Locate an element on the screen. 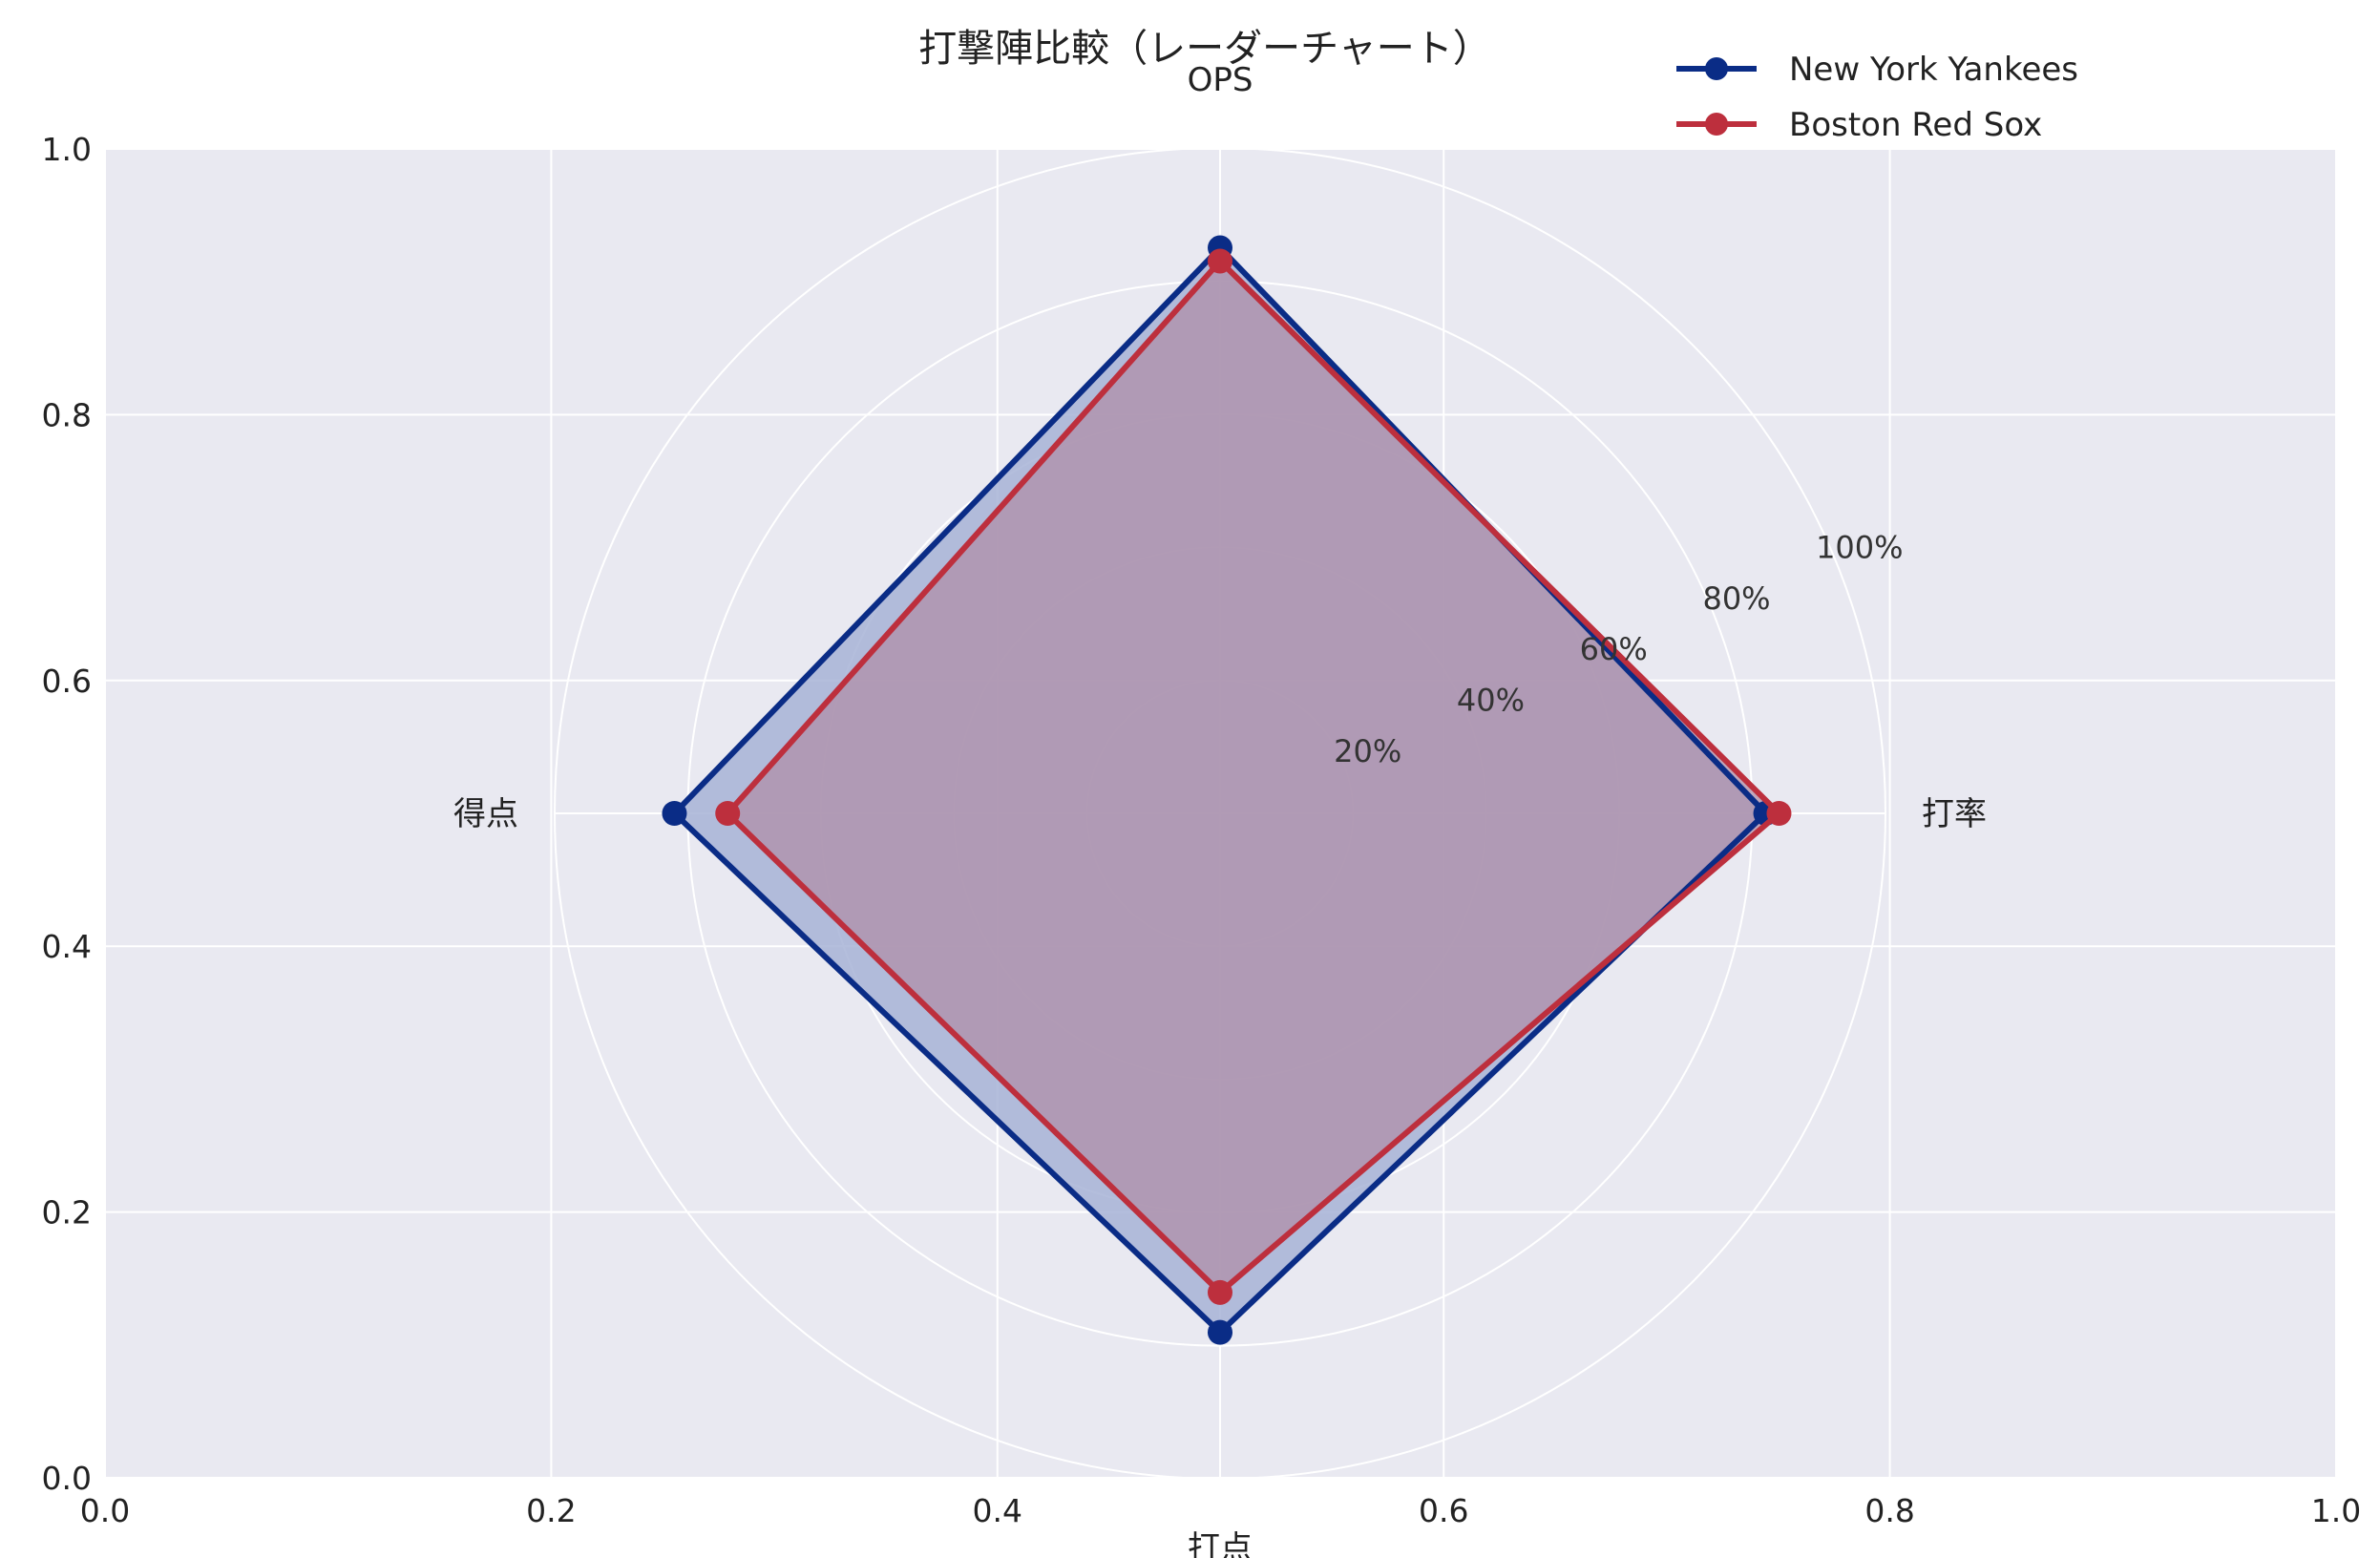  x-tick-label: 0.4 is located at coordinates (997, 1510).